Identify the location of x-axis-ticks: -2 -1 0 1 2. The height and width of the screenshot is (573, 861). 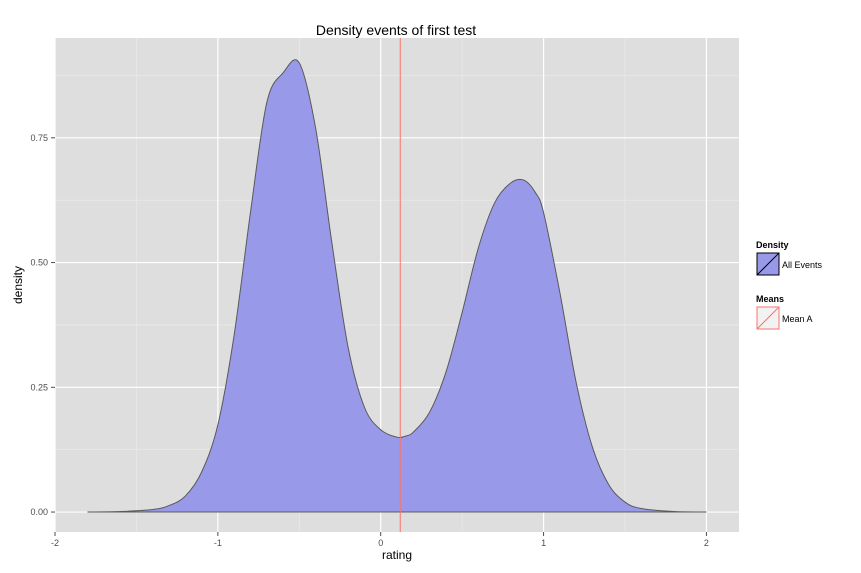
(380, 540).